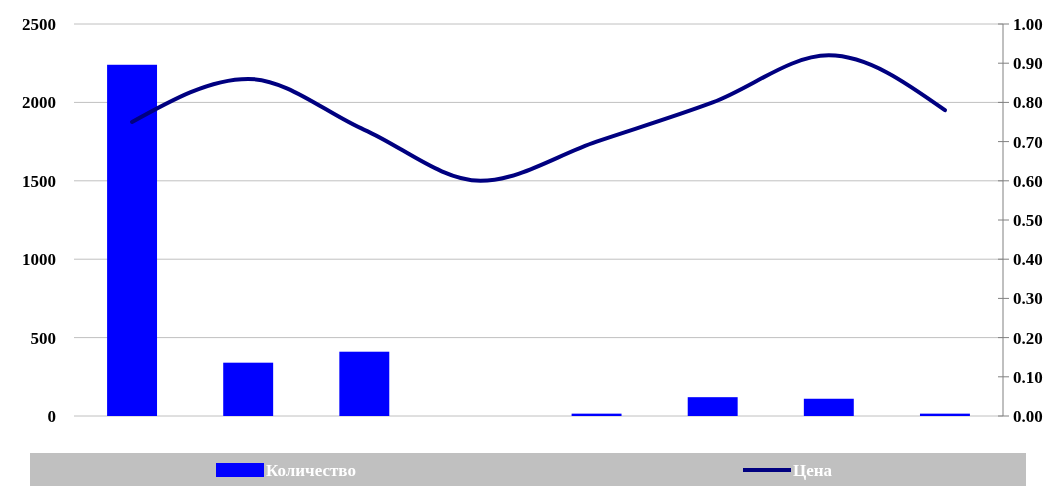 This screenshot has height=486, width=1060. I want to click on y2-tick-label: 0.90, so click(1028, 64).